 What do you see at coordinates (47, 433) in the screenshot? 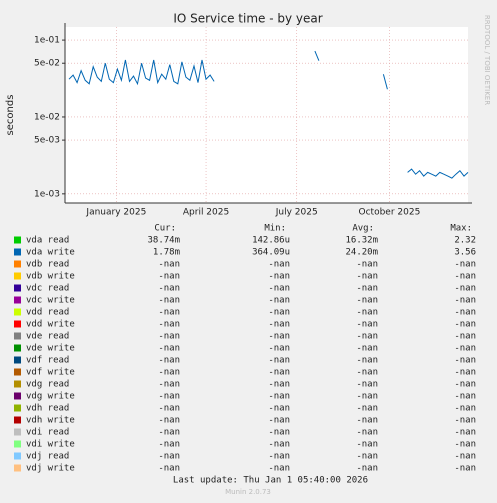
I see `legend-label: vdi read` at bounding box center [47, 433].